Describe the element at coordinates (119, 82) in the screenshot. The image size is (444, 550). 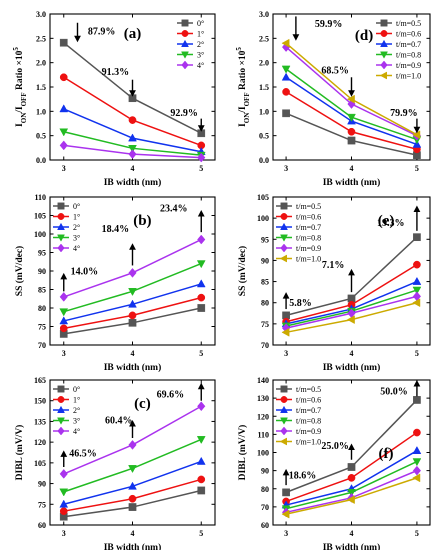
I see `annotation: 91.3%` at that location.